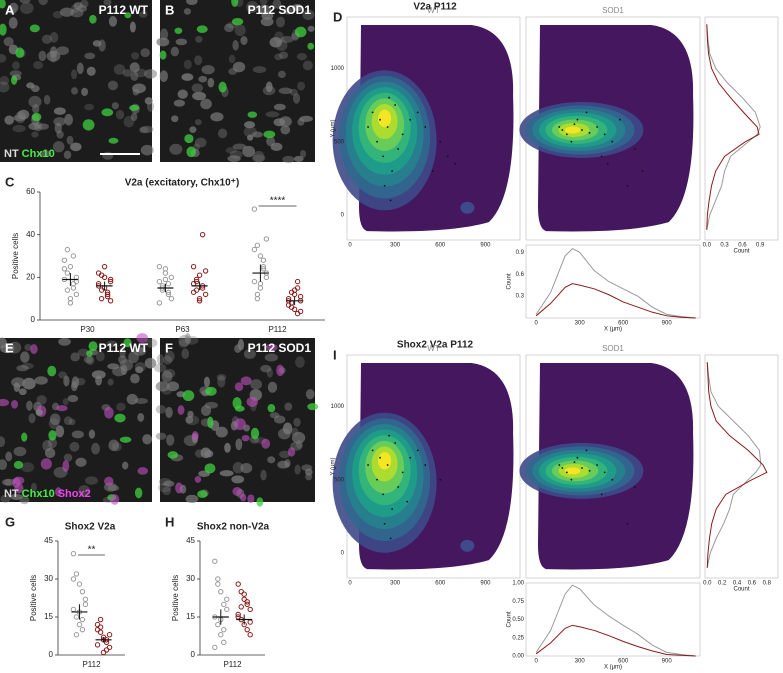  I want to click on stain-name: Chx10, so click(38, 154).